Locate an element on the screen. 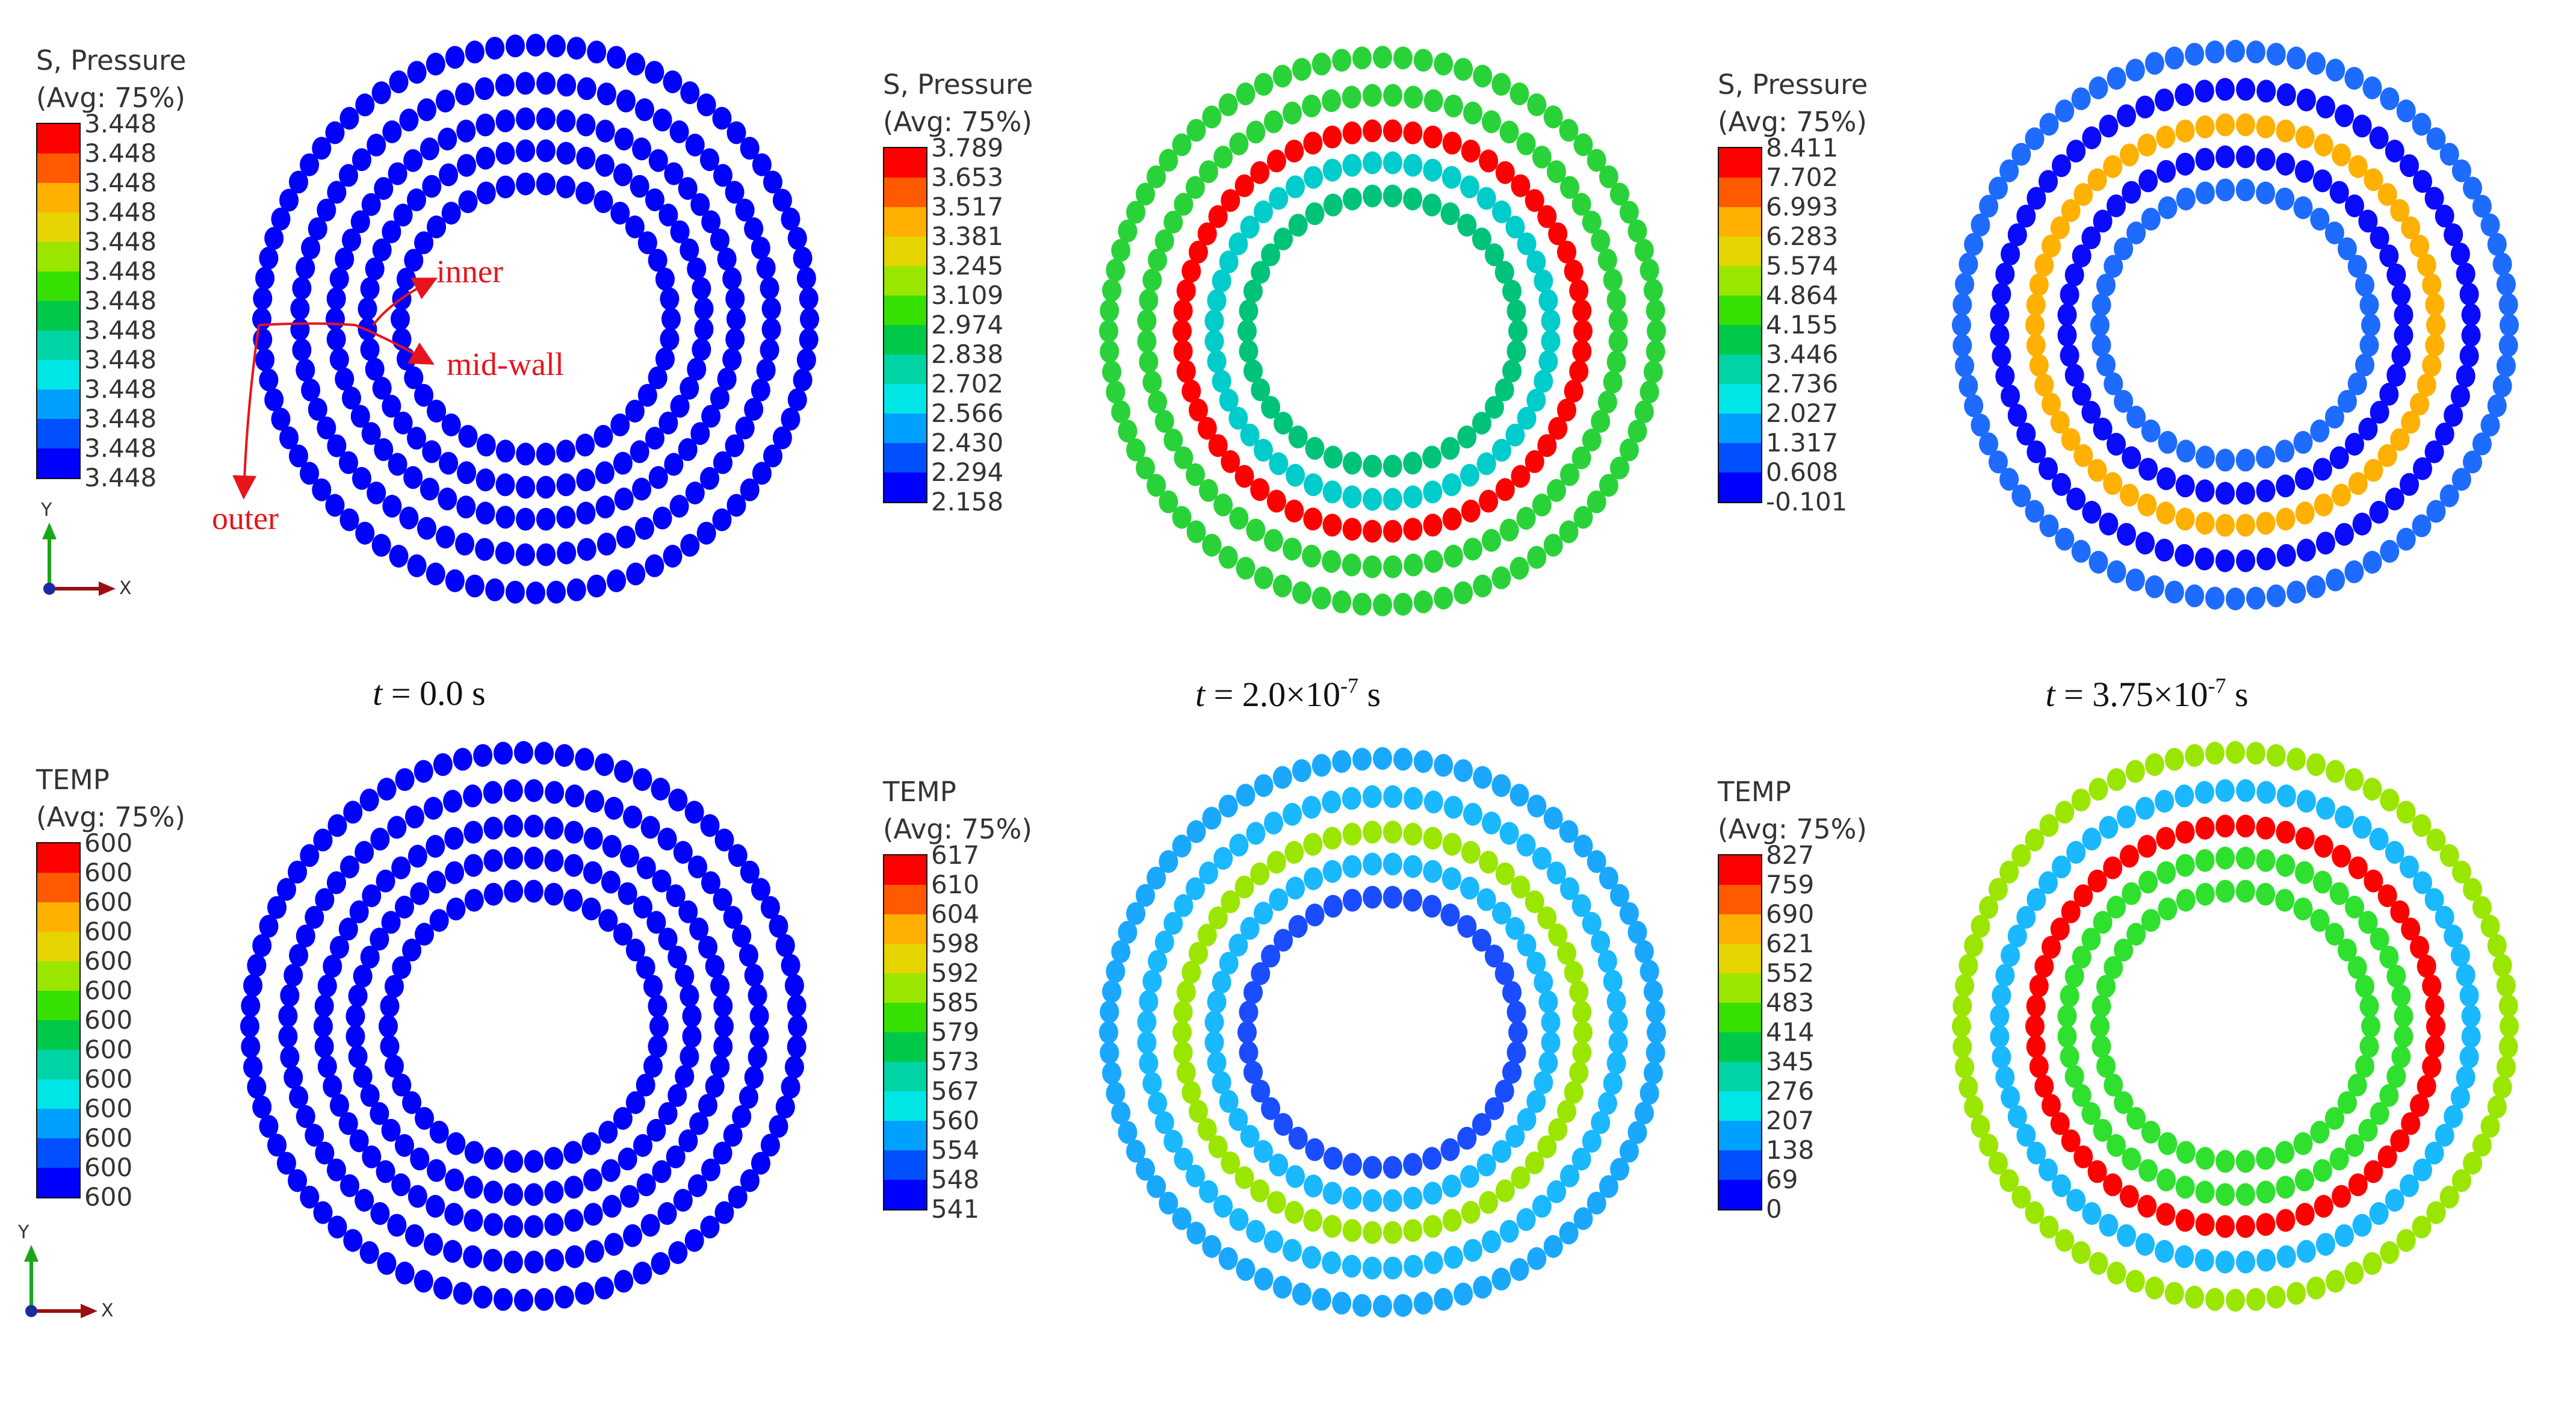 This screenshot has height=1426, width=2576. axis-triad-bottom: Y X is located at coordinates (66, 1273).